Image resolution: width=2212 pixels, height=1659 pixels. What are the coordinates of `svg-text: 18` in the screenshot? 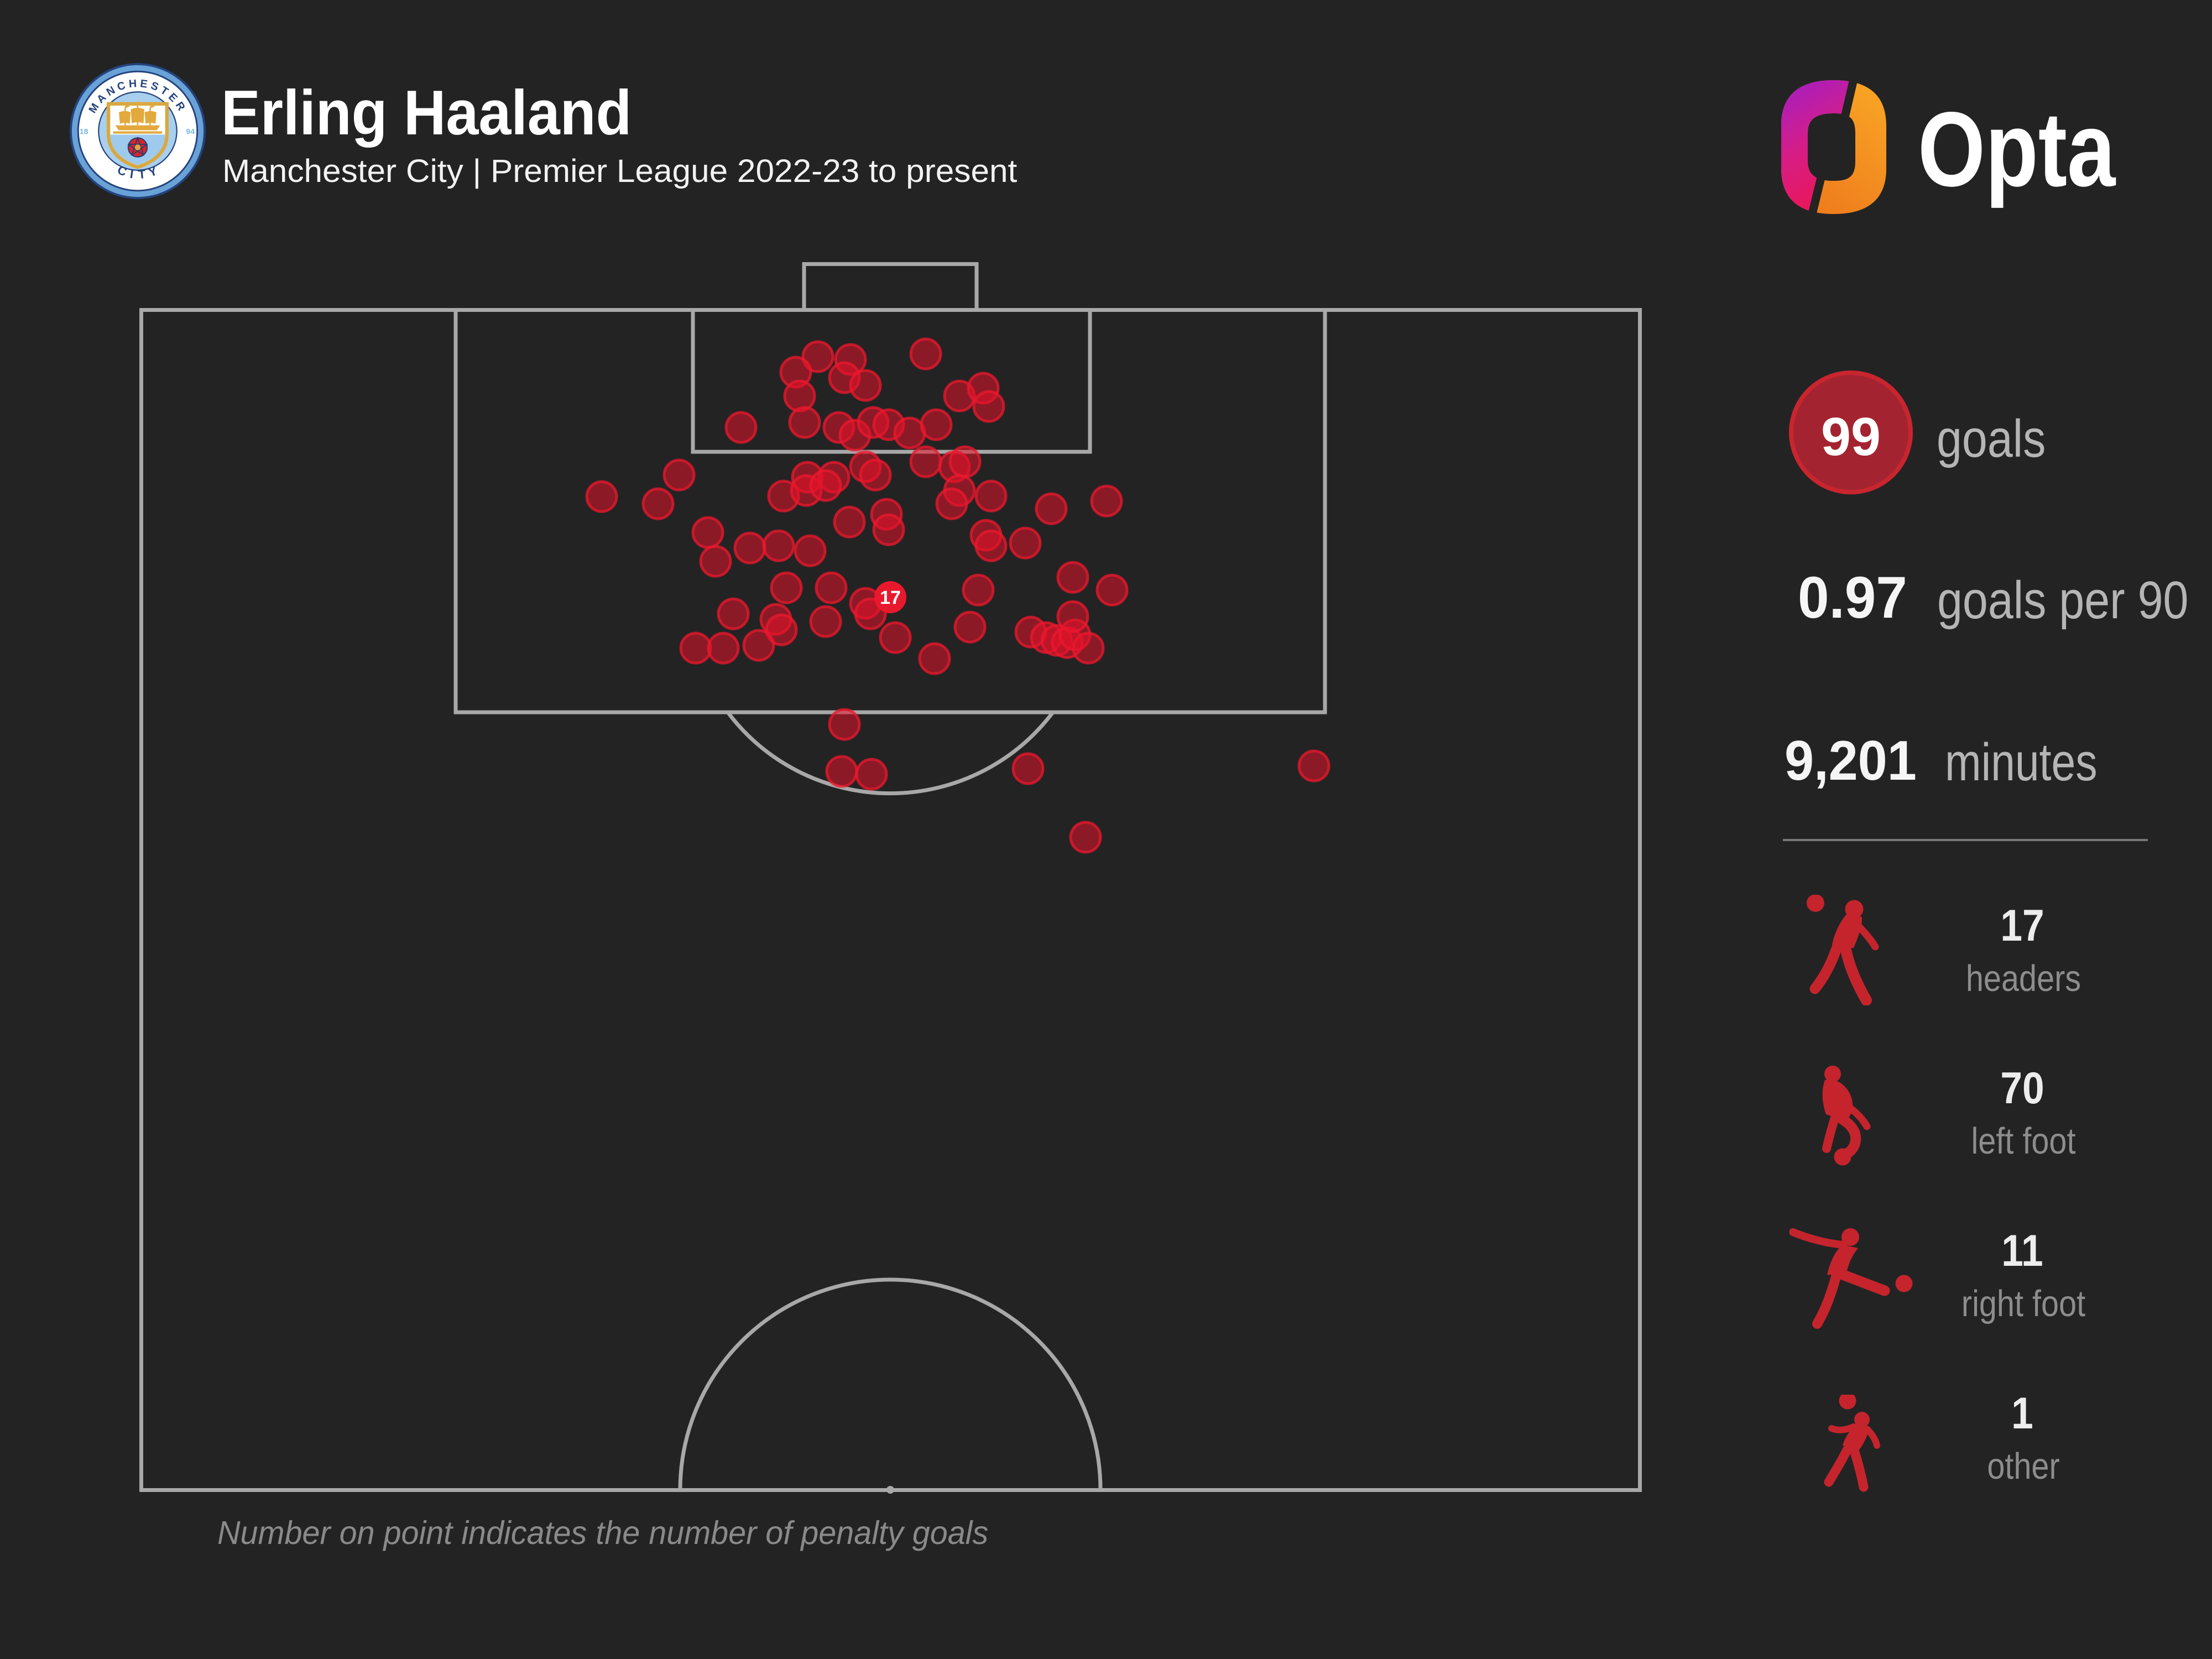 It's located at (84, 133).